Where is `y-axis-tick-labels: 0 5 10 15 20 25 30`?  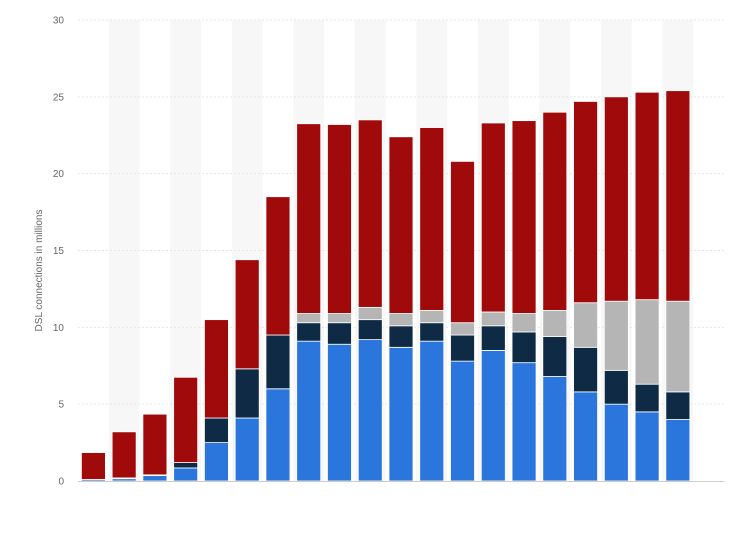
y-axis-tick-labels: 0 5 10 15 20 25 30 is located at coordinates (59, 252).